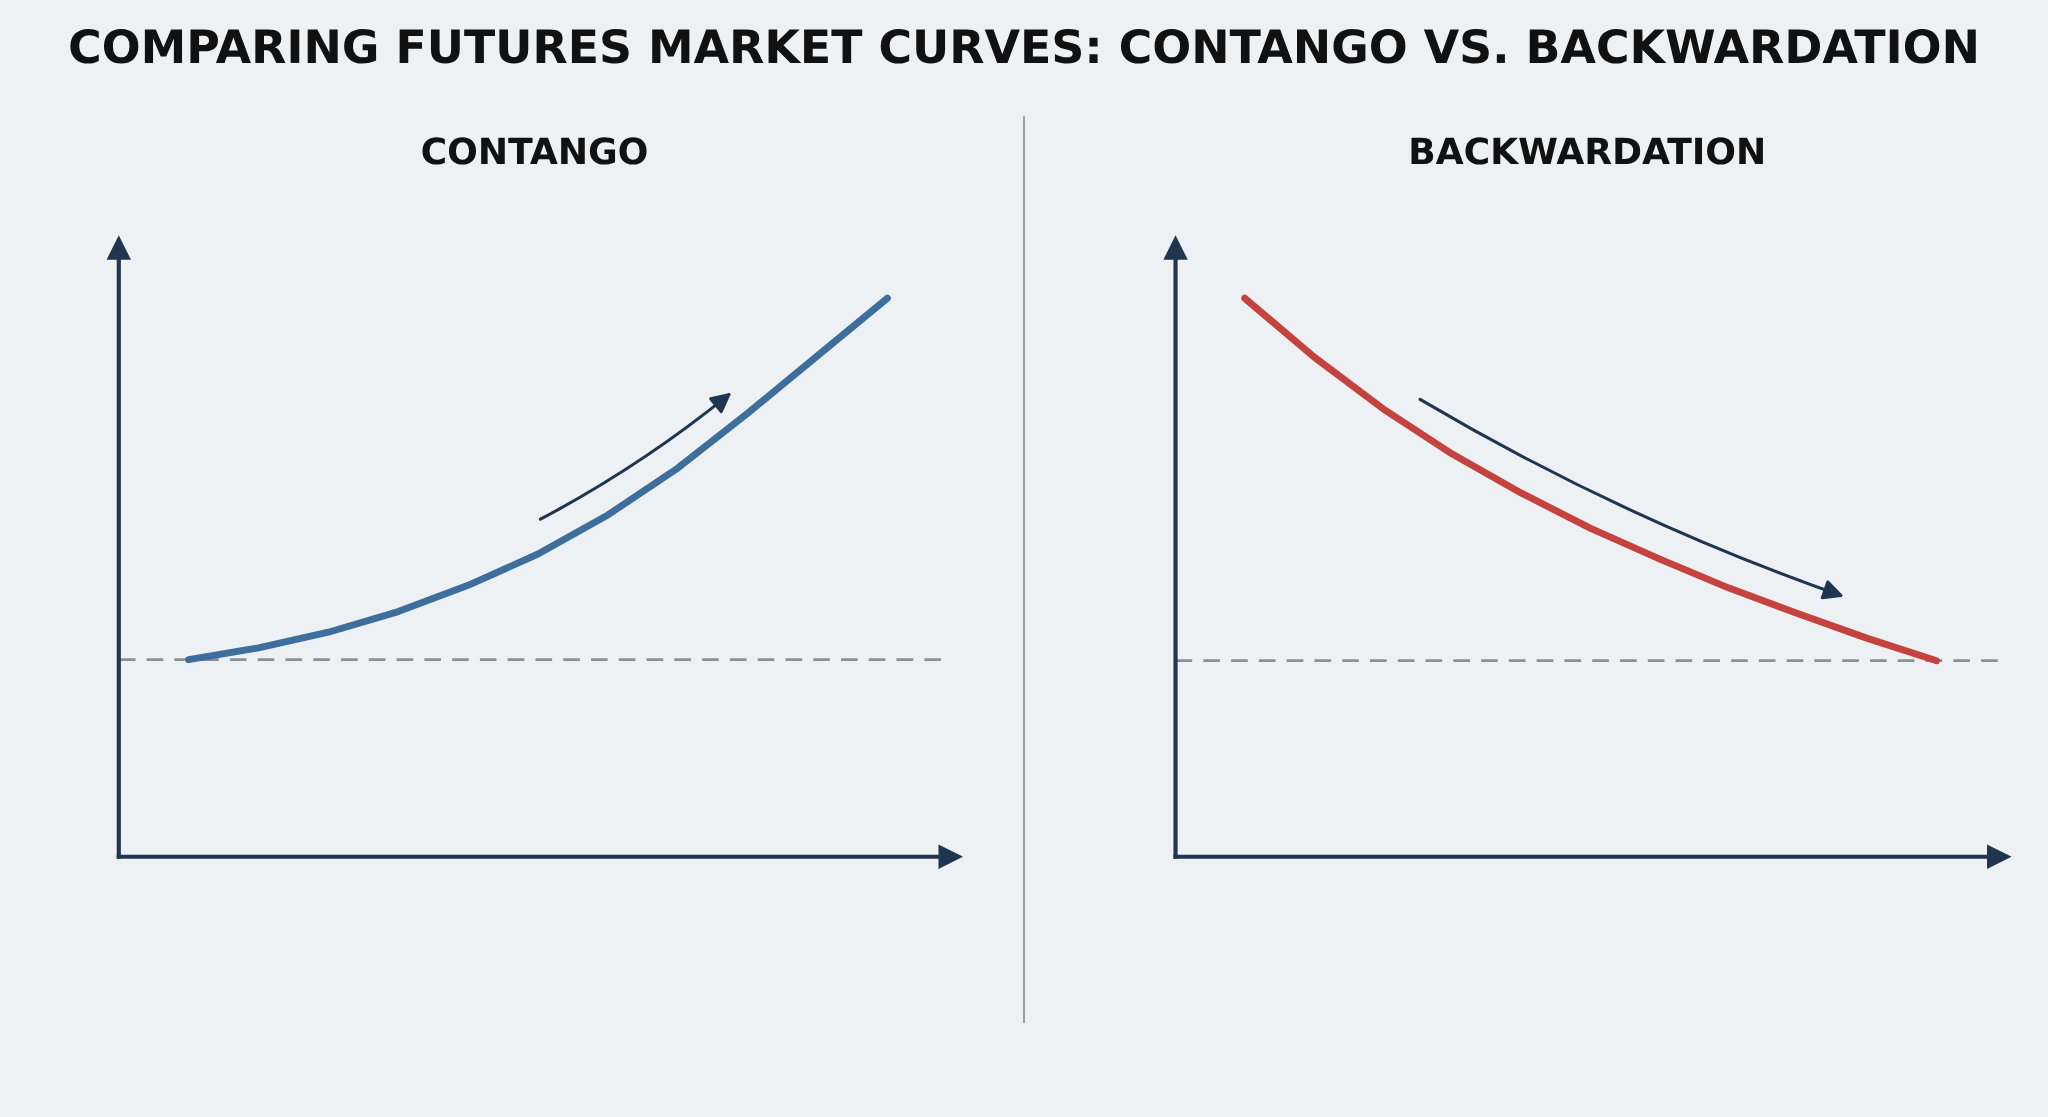 The image size is (2048, 1117). What do you see at coordinates (1023, 46) in the screenshot?
I see `text: COMPARING FUTURES MARKET CURVES: CONTANGO VS. BACKWARDATION` at bounding box center [1023, 46].